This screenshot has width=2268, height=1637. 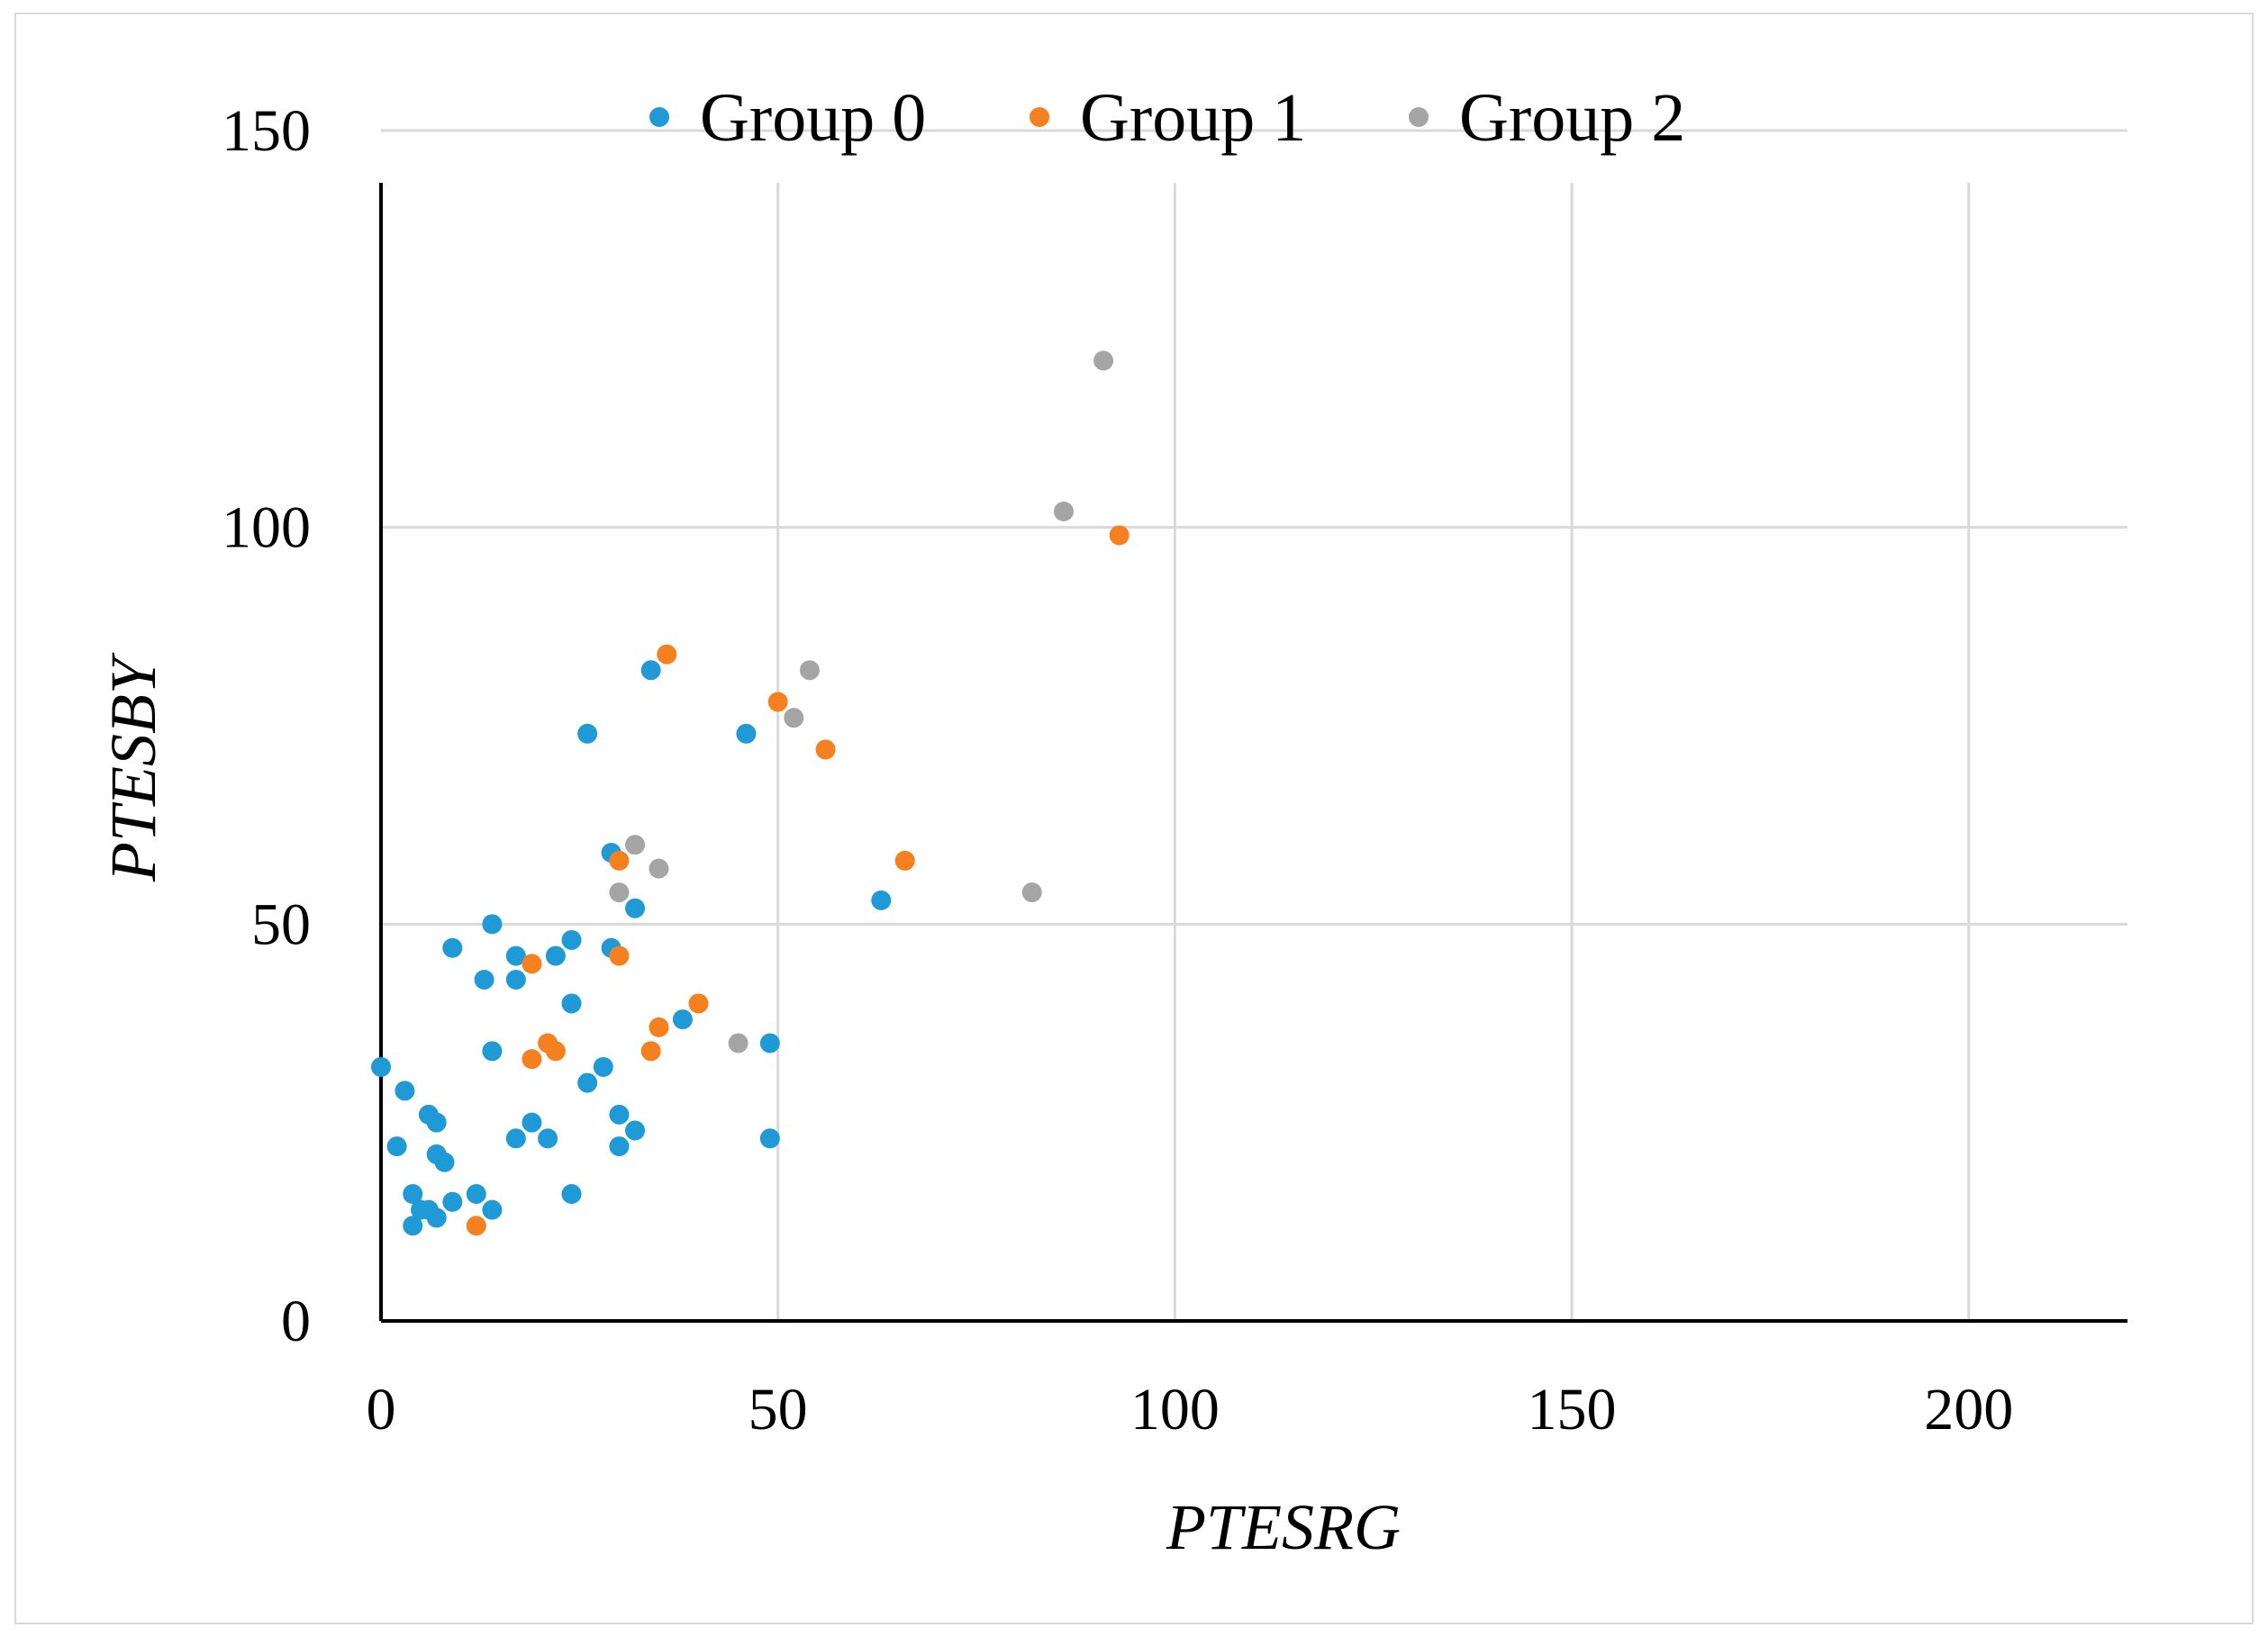 What do you see at coordinates (296, 1321) in the screenshot?
I see `y-tick-label-0: 0` at bounding box center [296, 1321].